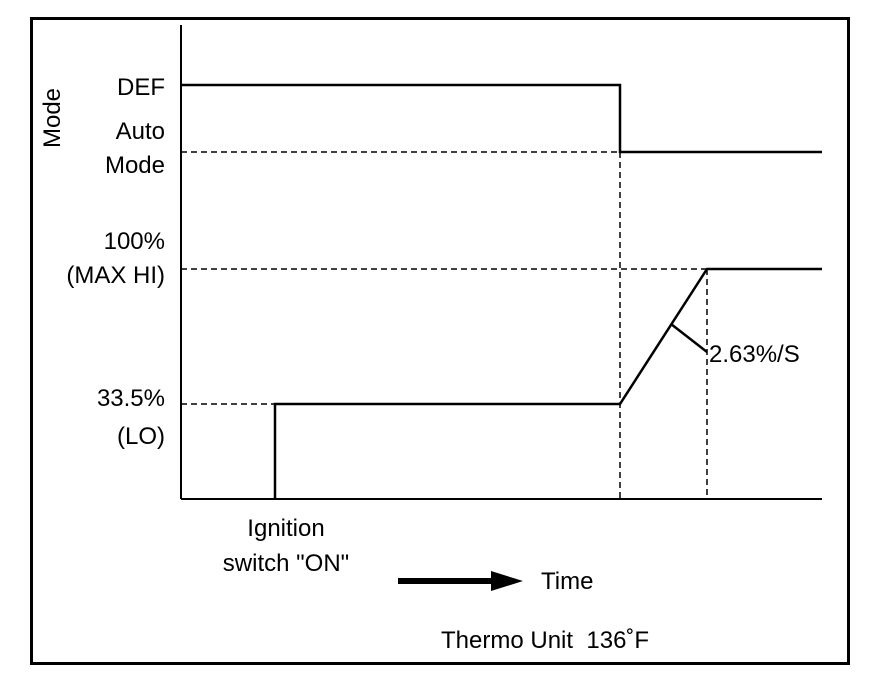  Describe the element at coordinates (507, 581) in the screenshot. I see `time-arrow-icon` at that location.